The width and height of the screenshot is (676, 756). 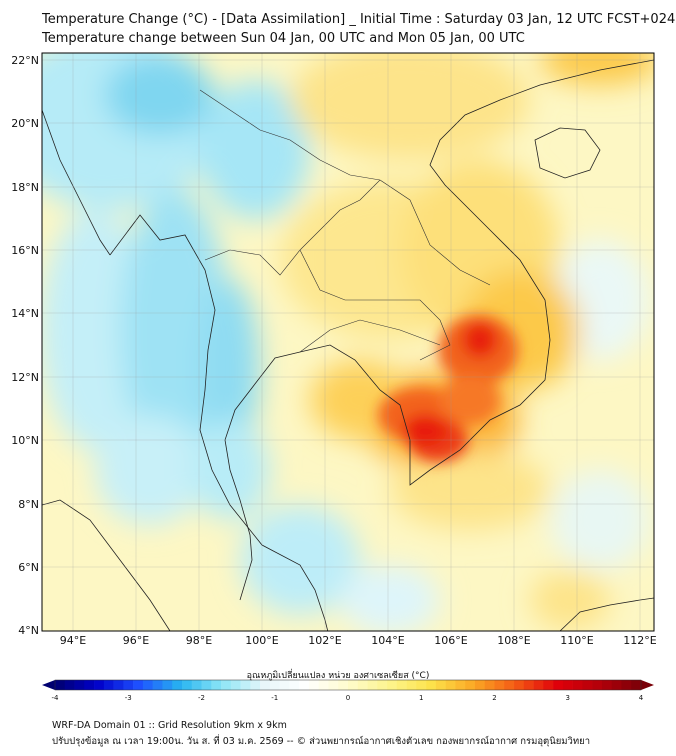 I want to click on colorbar-min-arrow, so click(x=48, y=685).